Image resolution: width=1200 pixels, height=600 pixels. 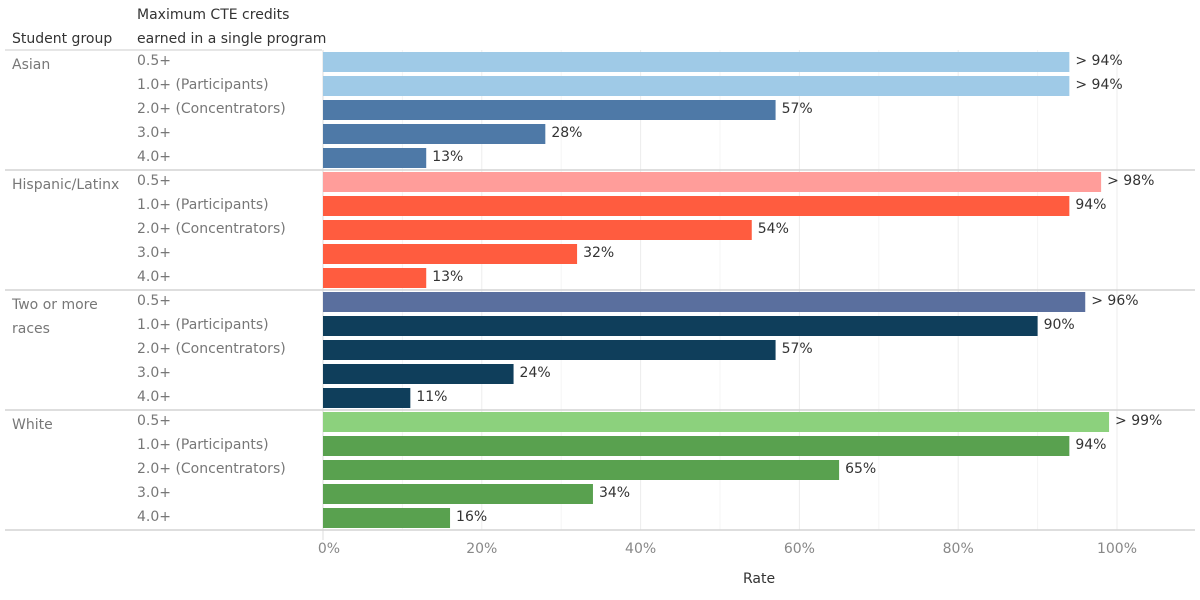 I want to click on data-label: 16%, so click(x=472, y=517).